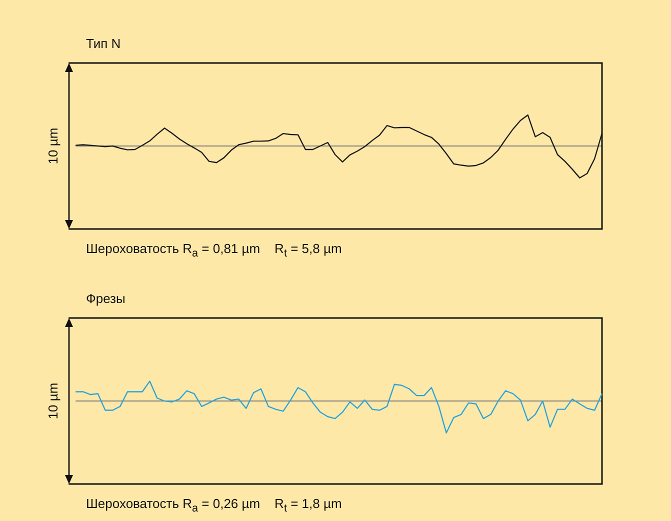 The width and height of the screenshot is (671, 521). Describe the element at coordinates (214, 250) in the screenshot. I see `text: Шероховатость R$_{a}$ = 0,81 µm R$_{t}$ = 5,8 µm` at that location.